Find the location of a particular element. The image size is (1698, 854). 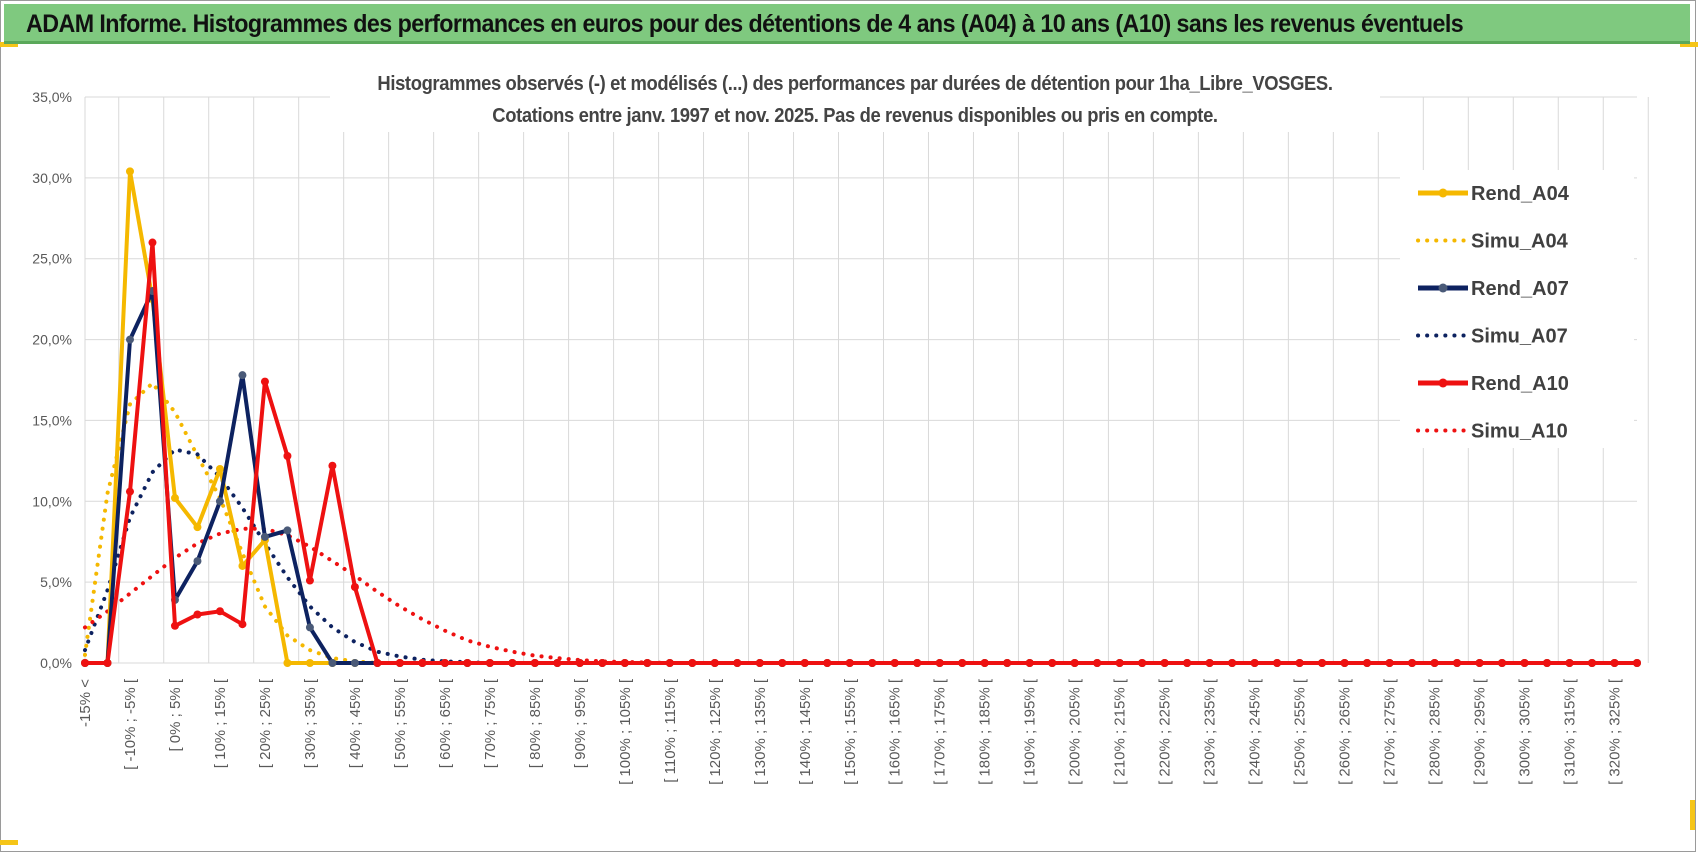

corner-mark-bottom-left is located at coordinates (9, 842).